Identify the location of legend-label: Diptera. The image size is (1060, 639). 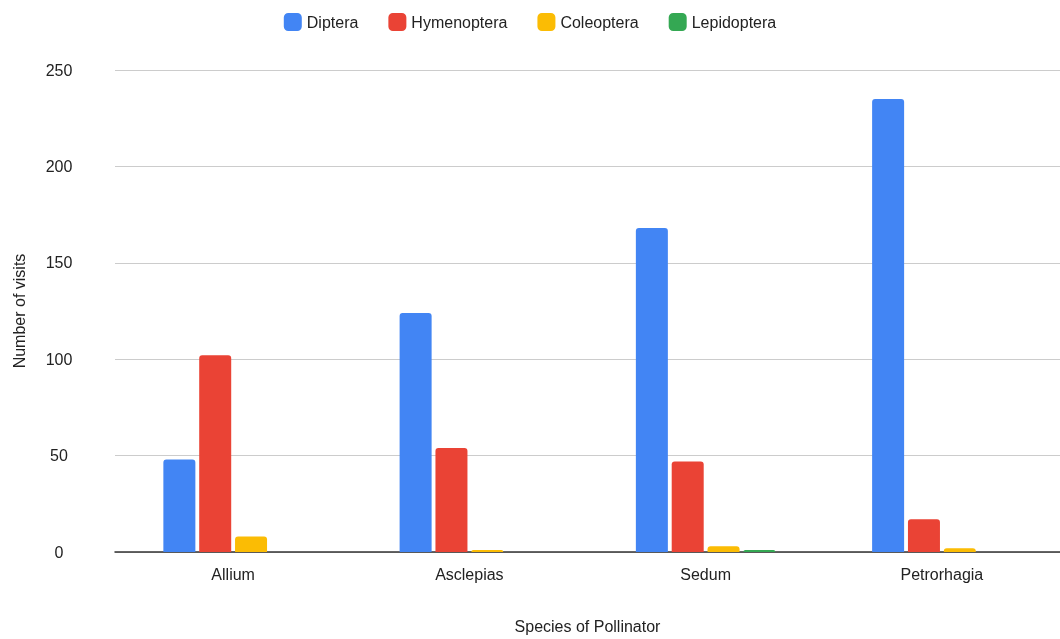
(332, 22).